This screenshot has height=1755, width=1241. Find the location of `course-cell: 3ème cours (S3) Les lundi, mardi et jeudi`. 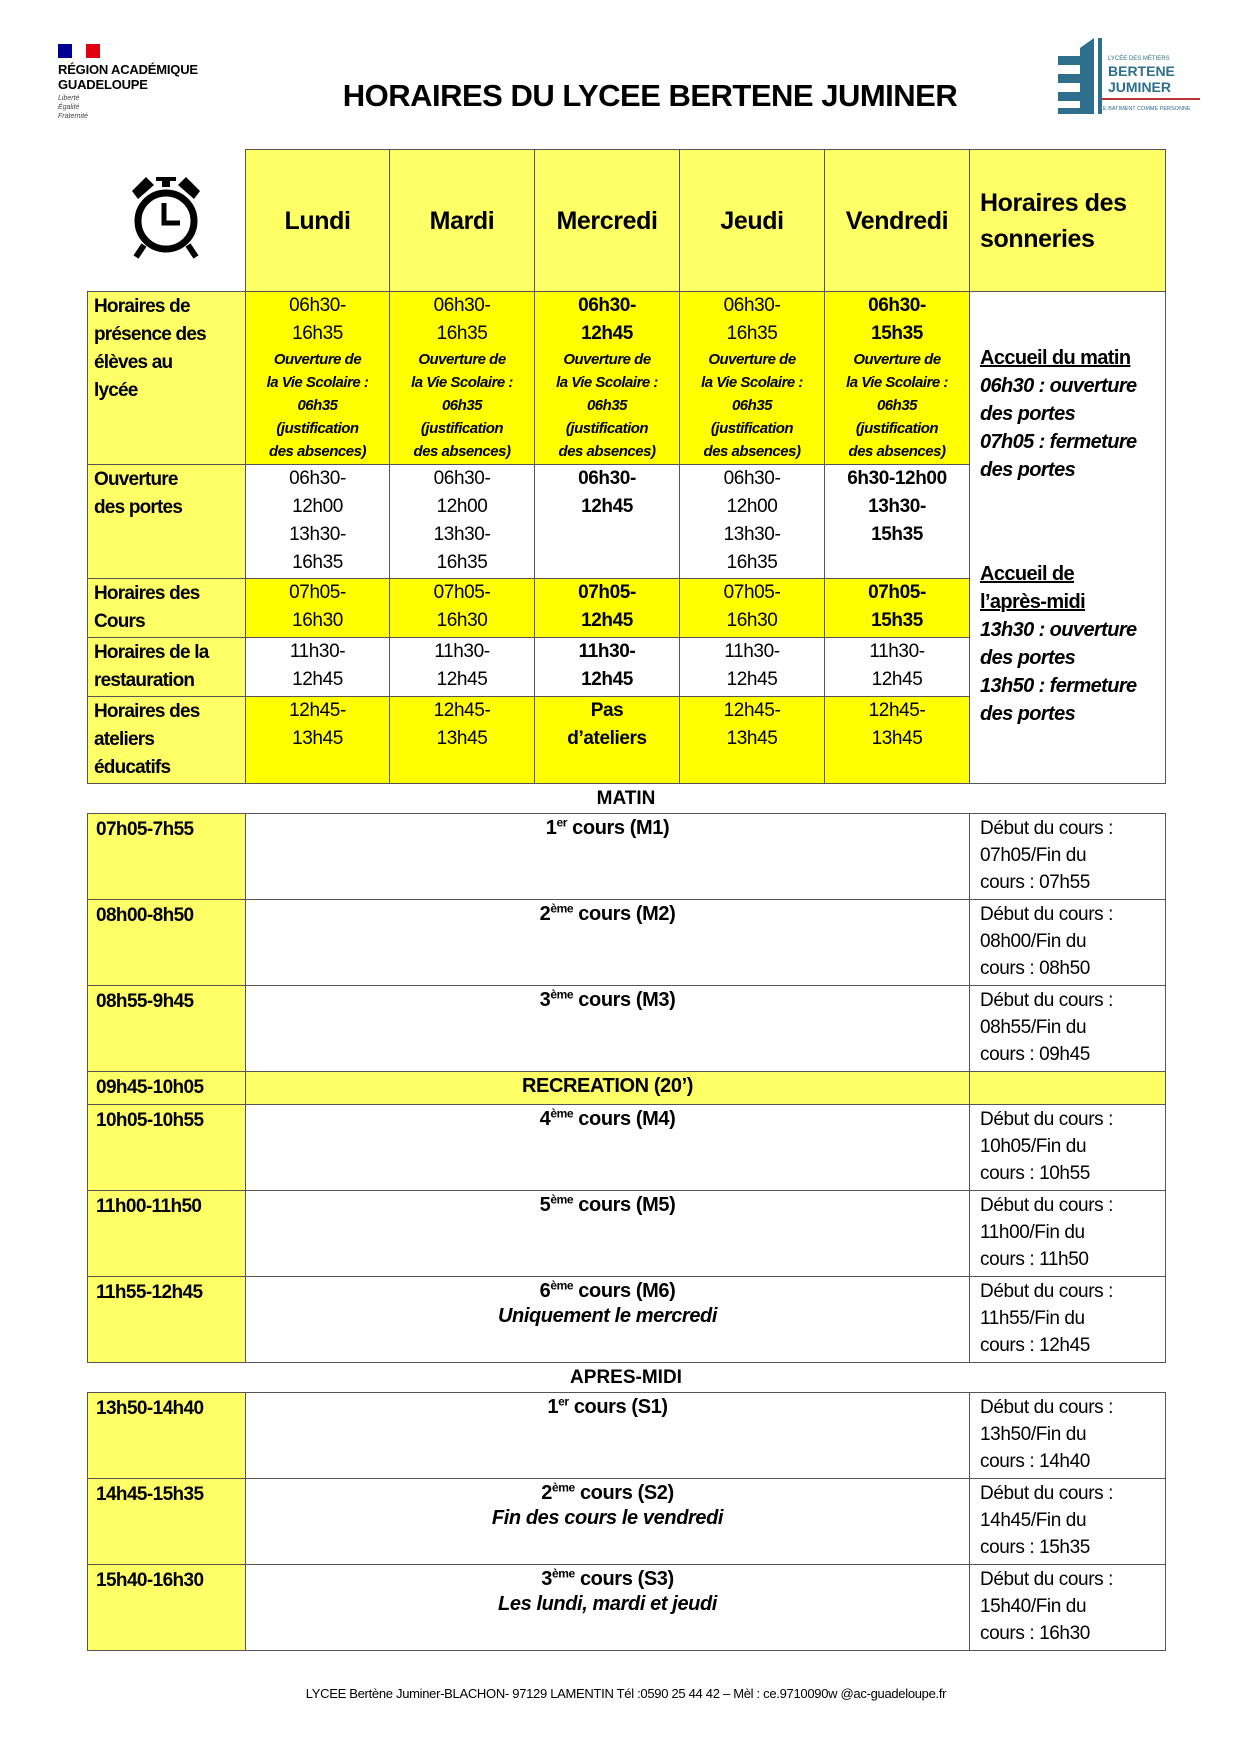

course-cell: 3ème cours (S3) Les lundi, mardi et jeudi is located at coordinates (607, 1607).